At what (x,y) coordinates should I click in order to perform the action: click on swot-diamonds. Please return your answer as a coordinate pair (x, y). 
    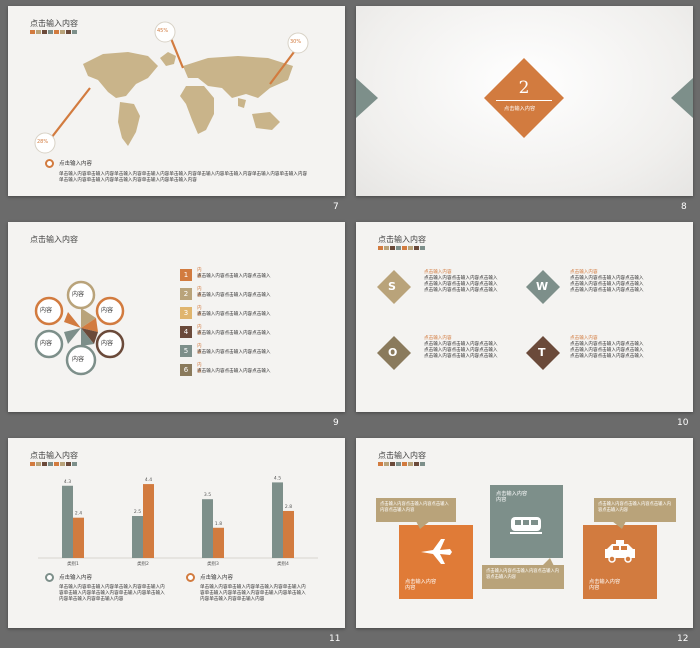
    Looking at the image, I should click on (468, 320).